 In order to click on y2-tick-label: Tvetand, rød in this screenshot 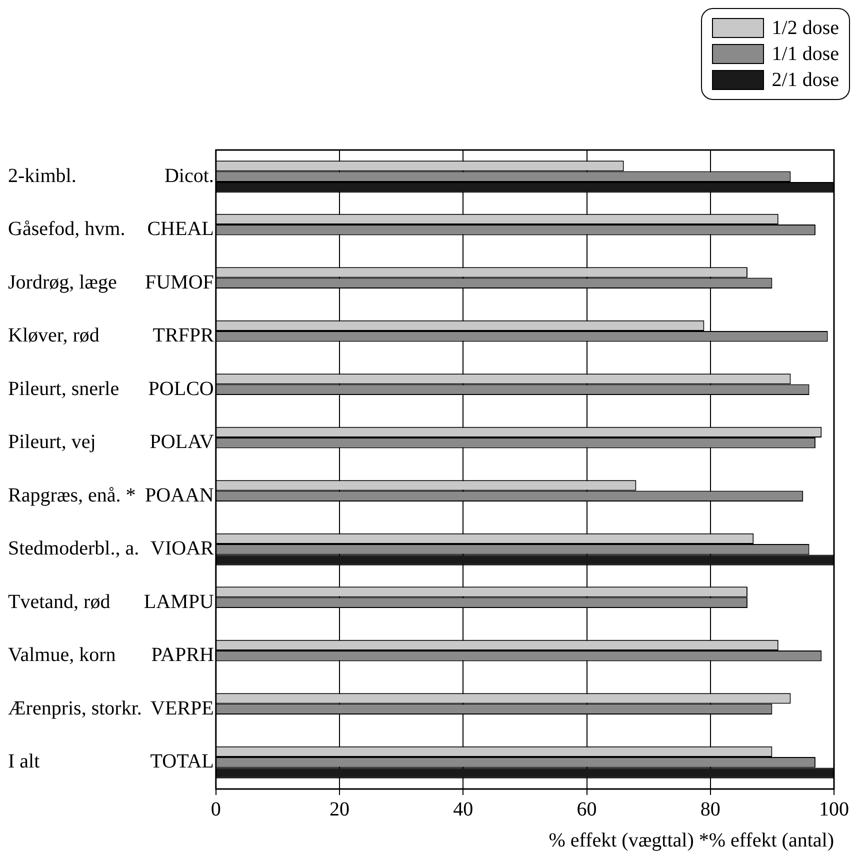, I will do `click(59, 601)`.